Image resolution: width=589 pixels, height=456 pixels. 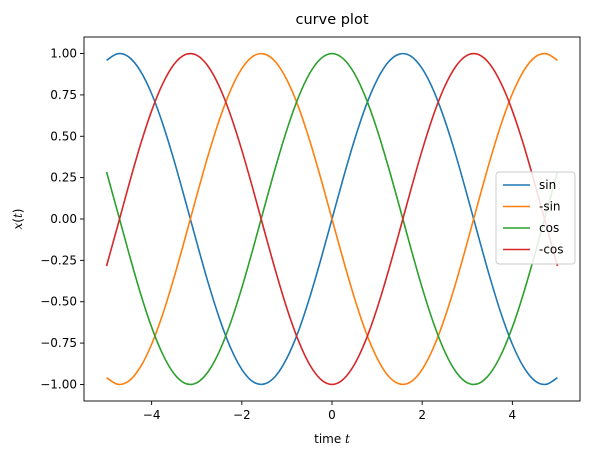 What do you see at coordinates (18, 225) in the screenshot?
I see `y-axis-label-fn: x` at bounding box center [18, 225].